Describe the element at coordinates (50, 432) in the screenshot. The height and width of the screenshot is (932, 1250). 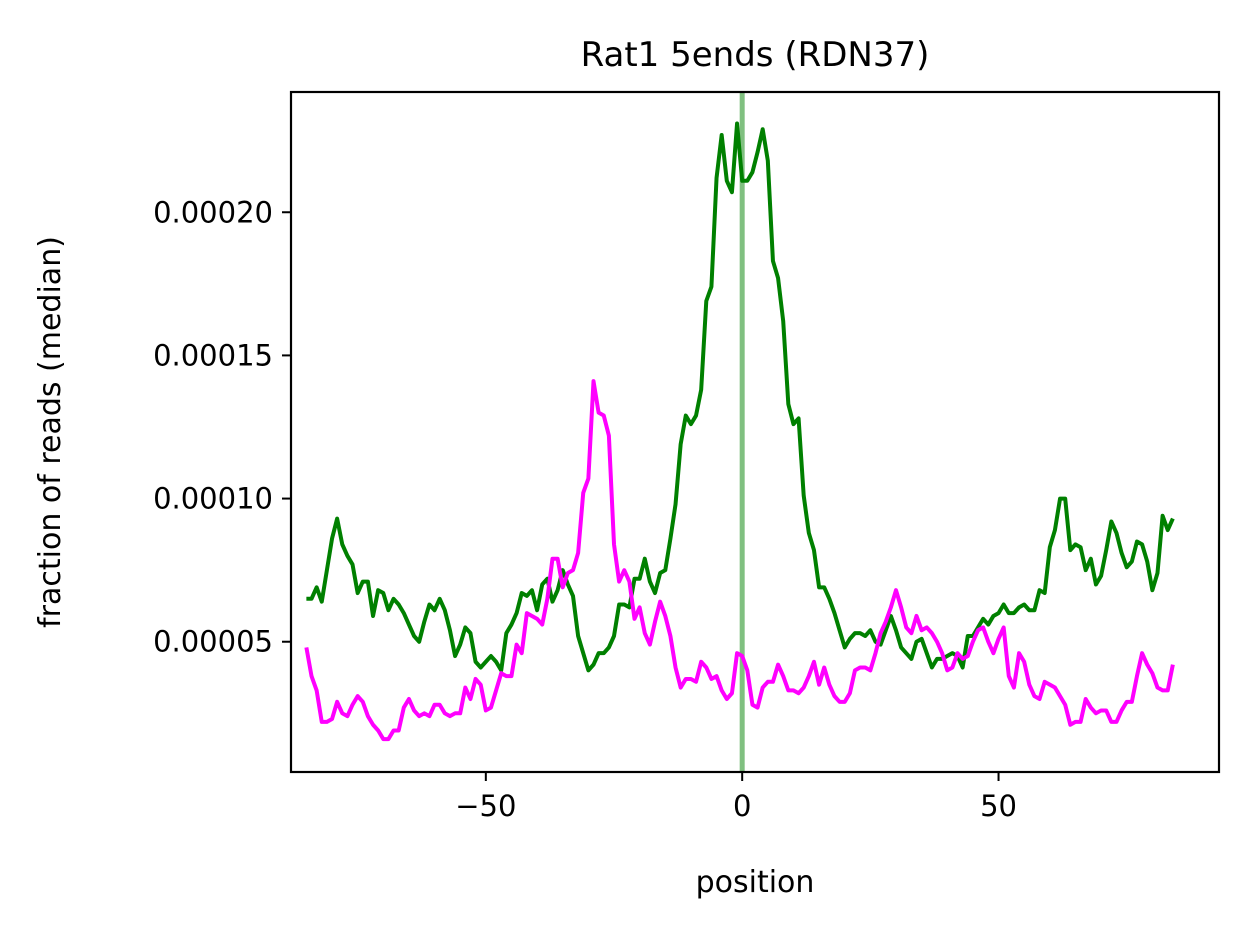
I see `y-axis-label: fraction of reads (median)` at that location.